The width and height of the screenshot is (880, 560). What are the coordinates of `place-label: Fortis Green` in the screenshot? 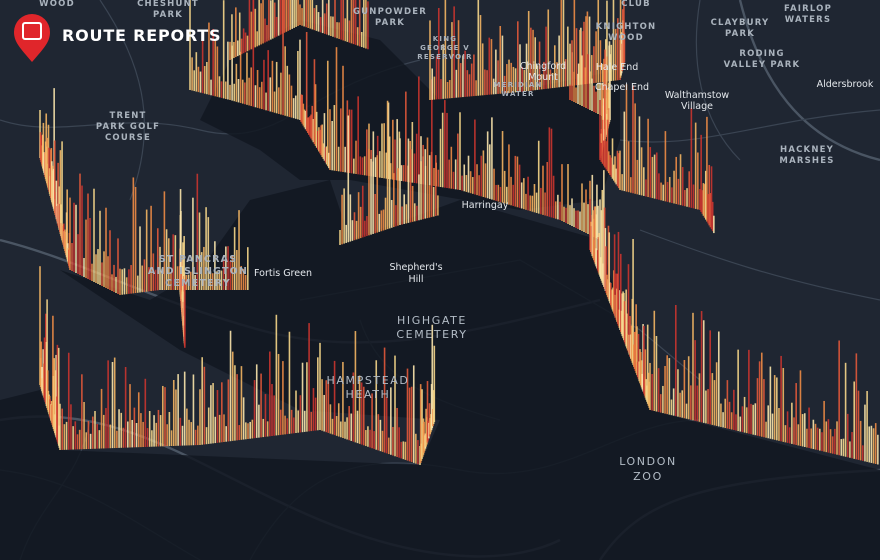 It's located at (283, 273).